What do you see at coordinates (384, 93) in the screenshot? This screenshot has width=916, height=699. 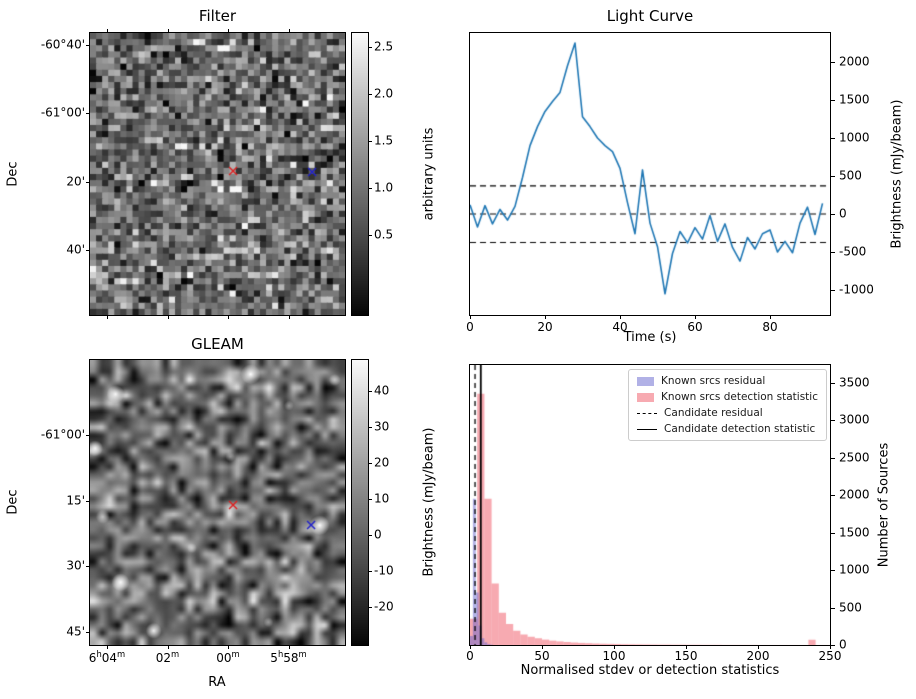 I see `filter-colorbar-tick-label: 2.0` at bounding box center [384, 93].